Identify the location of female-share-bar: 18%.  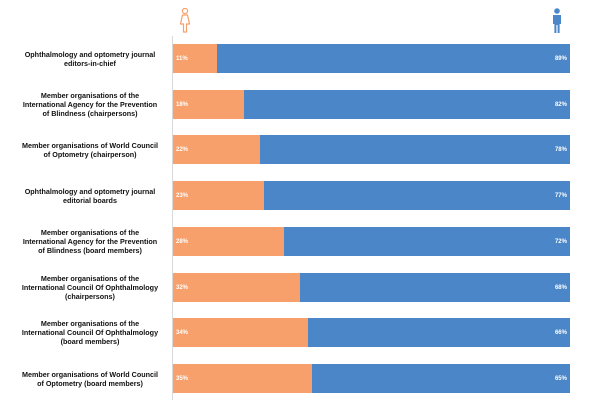
(209, 104).